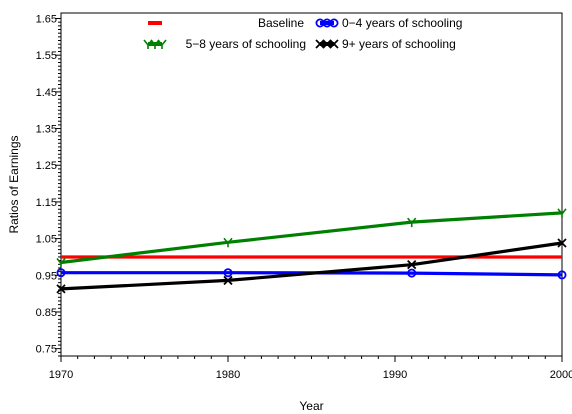  I want to click on x-tick-label: 1990, so click(395, 375).